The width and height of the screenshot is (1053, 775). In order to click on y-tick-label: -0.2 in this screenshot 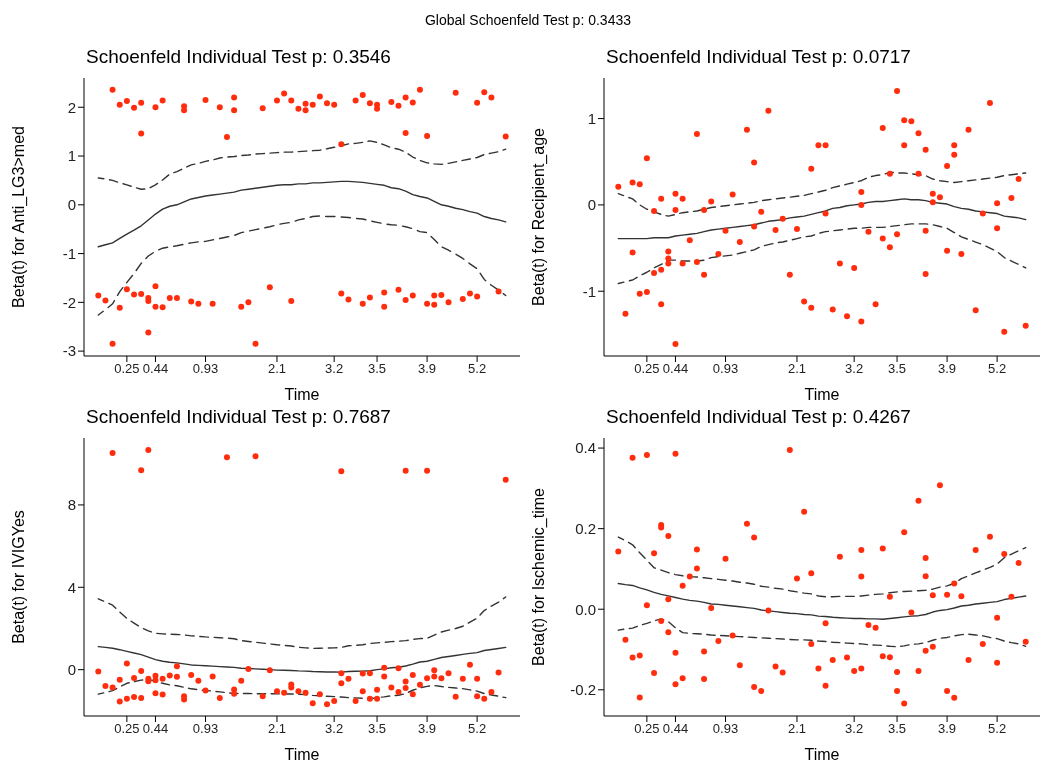, I will do `click(583, 690)`.